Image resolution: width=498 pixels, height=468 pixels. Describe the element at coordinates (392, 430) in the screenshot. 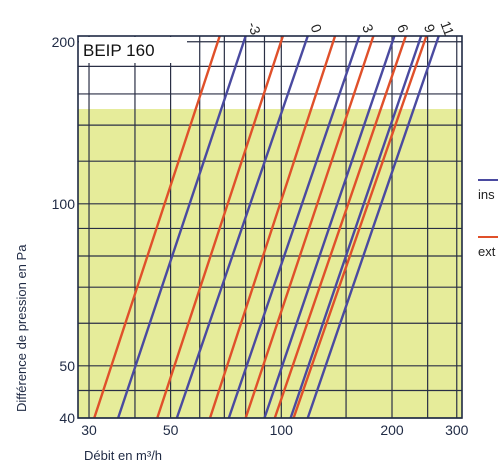

I see `x-tick-label: 200` at that location.